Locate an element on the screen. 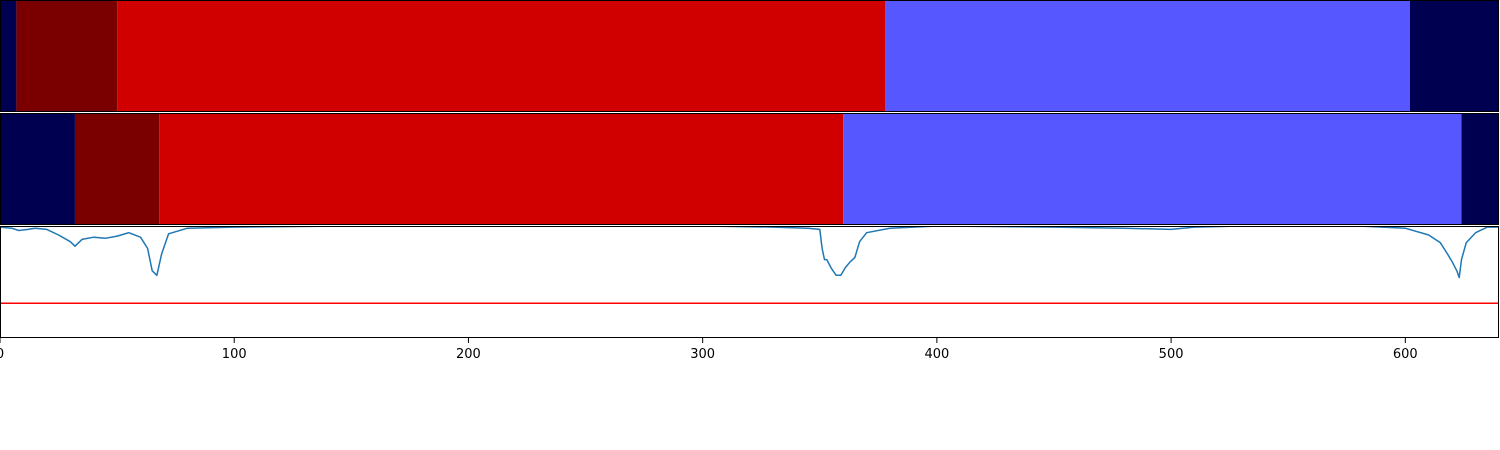 The width and height of the screenshot is (1500, 450). x-axis: 0 100 200 300 400 500 600 is located at coordinates (709, 350).